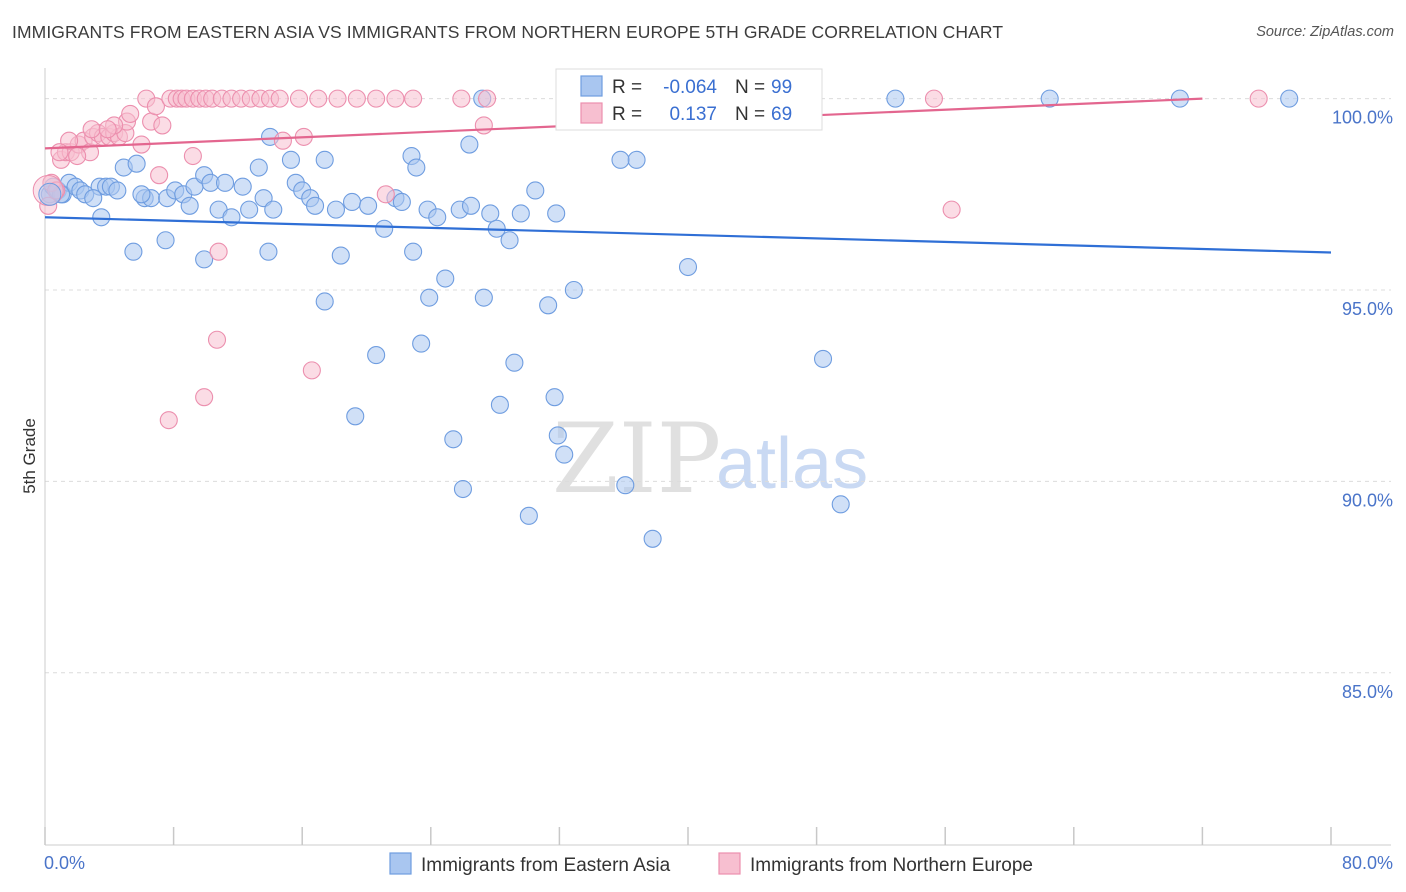 Image resolution: width=1406 pixels, height=892 pixels. I want to click on trend-line-blue, so click(688, 235).